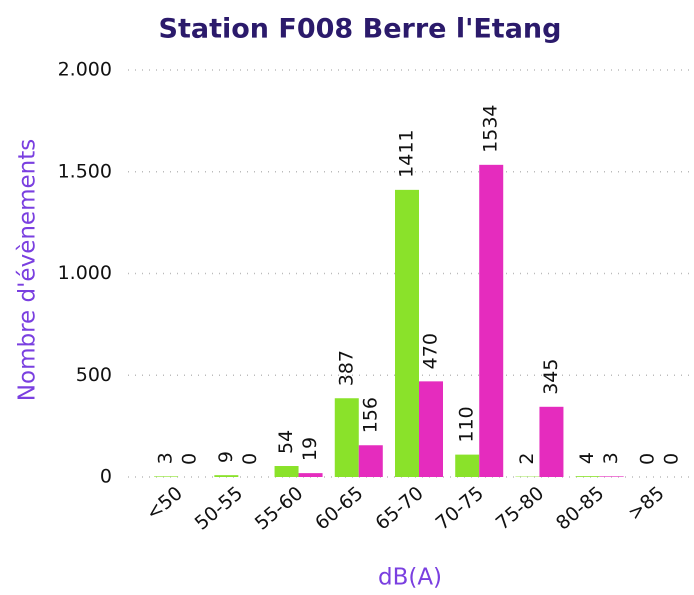 This screenshot has width=694, height=595. I want to click on y-tick-label: 0, so click(106, 477).